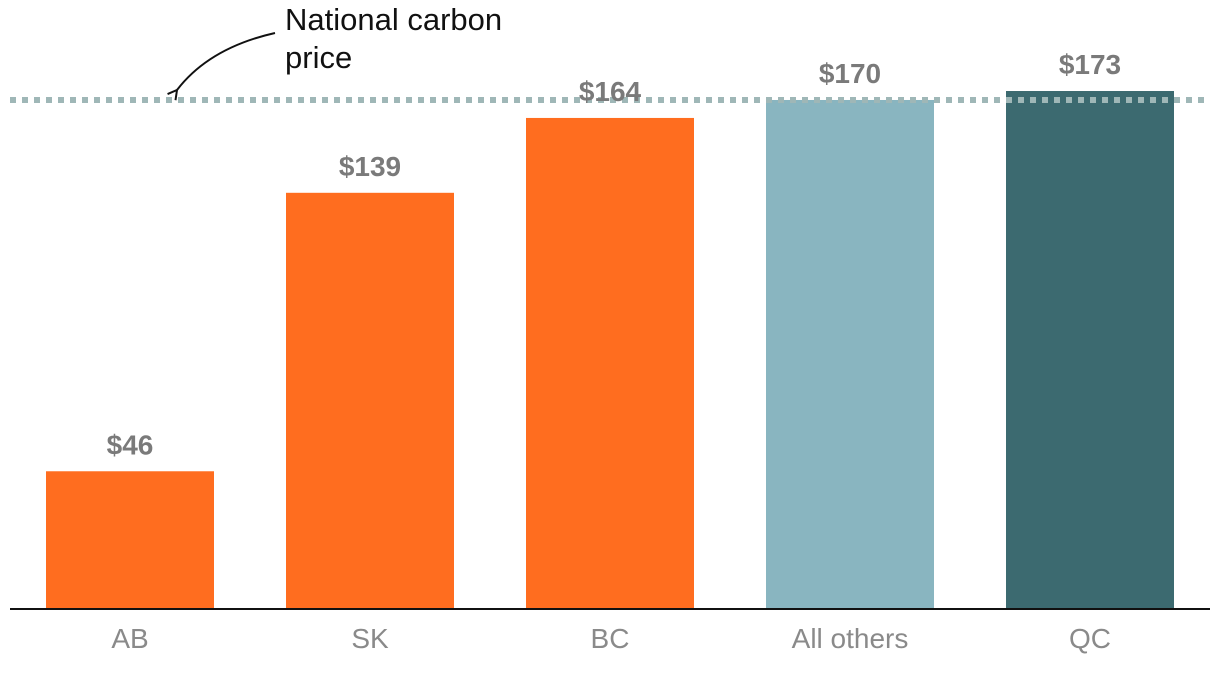 The image size is (1220, 674). Describe the element at coordinates (370, 400) in the screenshot. I see `bar-sk` at that location.